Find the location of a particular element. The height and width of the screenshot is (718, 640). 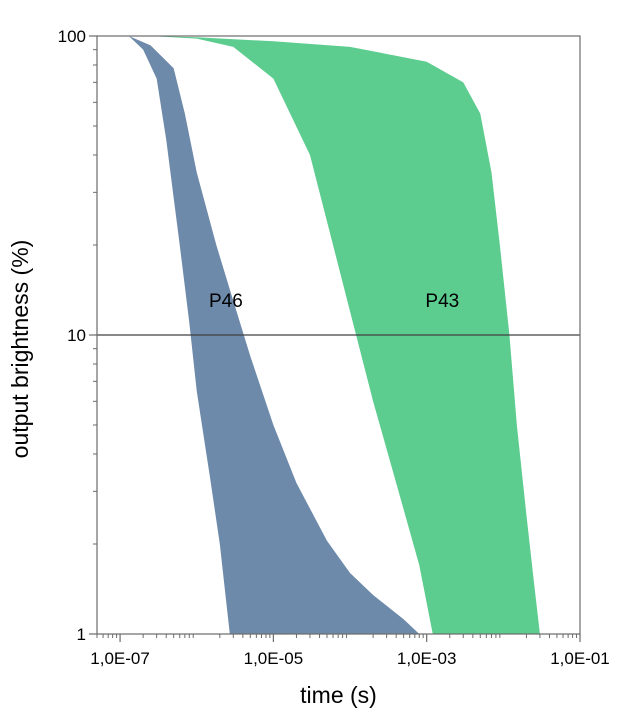

y-tick-label: 10 is located at coordinates (76, 335).